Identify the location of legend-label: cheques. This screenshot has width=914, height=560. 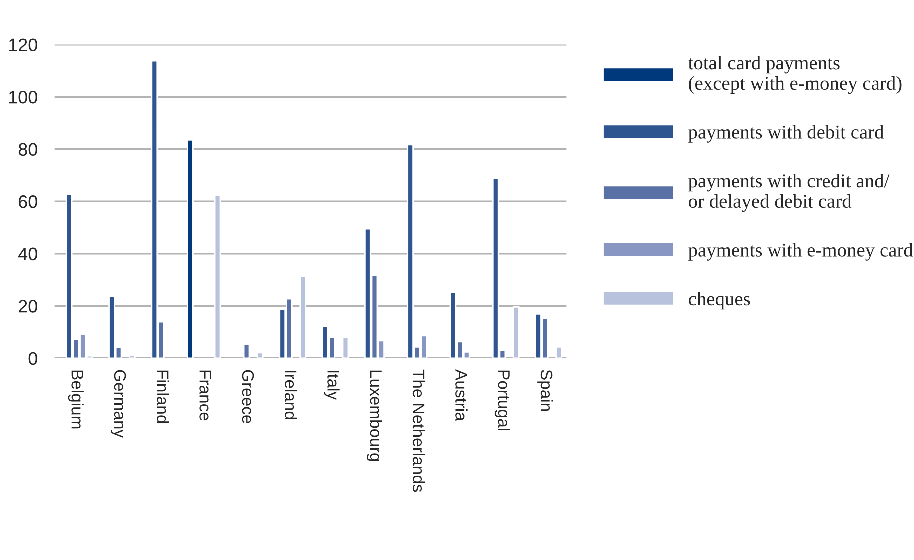
(719, 301).